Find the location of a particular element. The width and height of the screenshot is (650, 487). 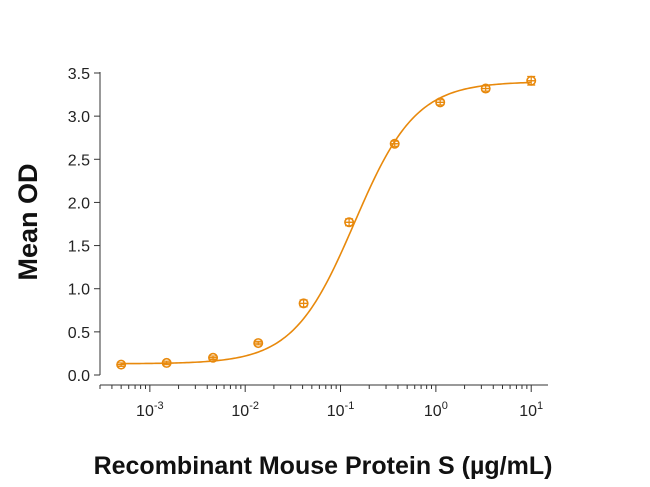

y-tick-label: 2.0 is located at coordinates (79, 203).